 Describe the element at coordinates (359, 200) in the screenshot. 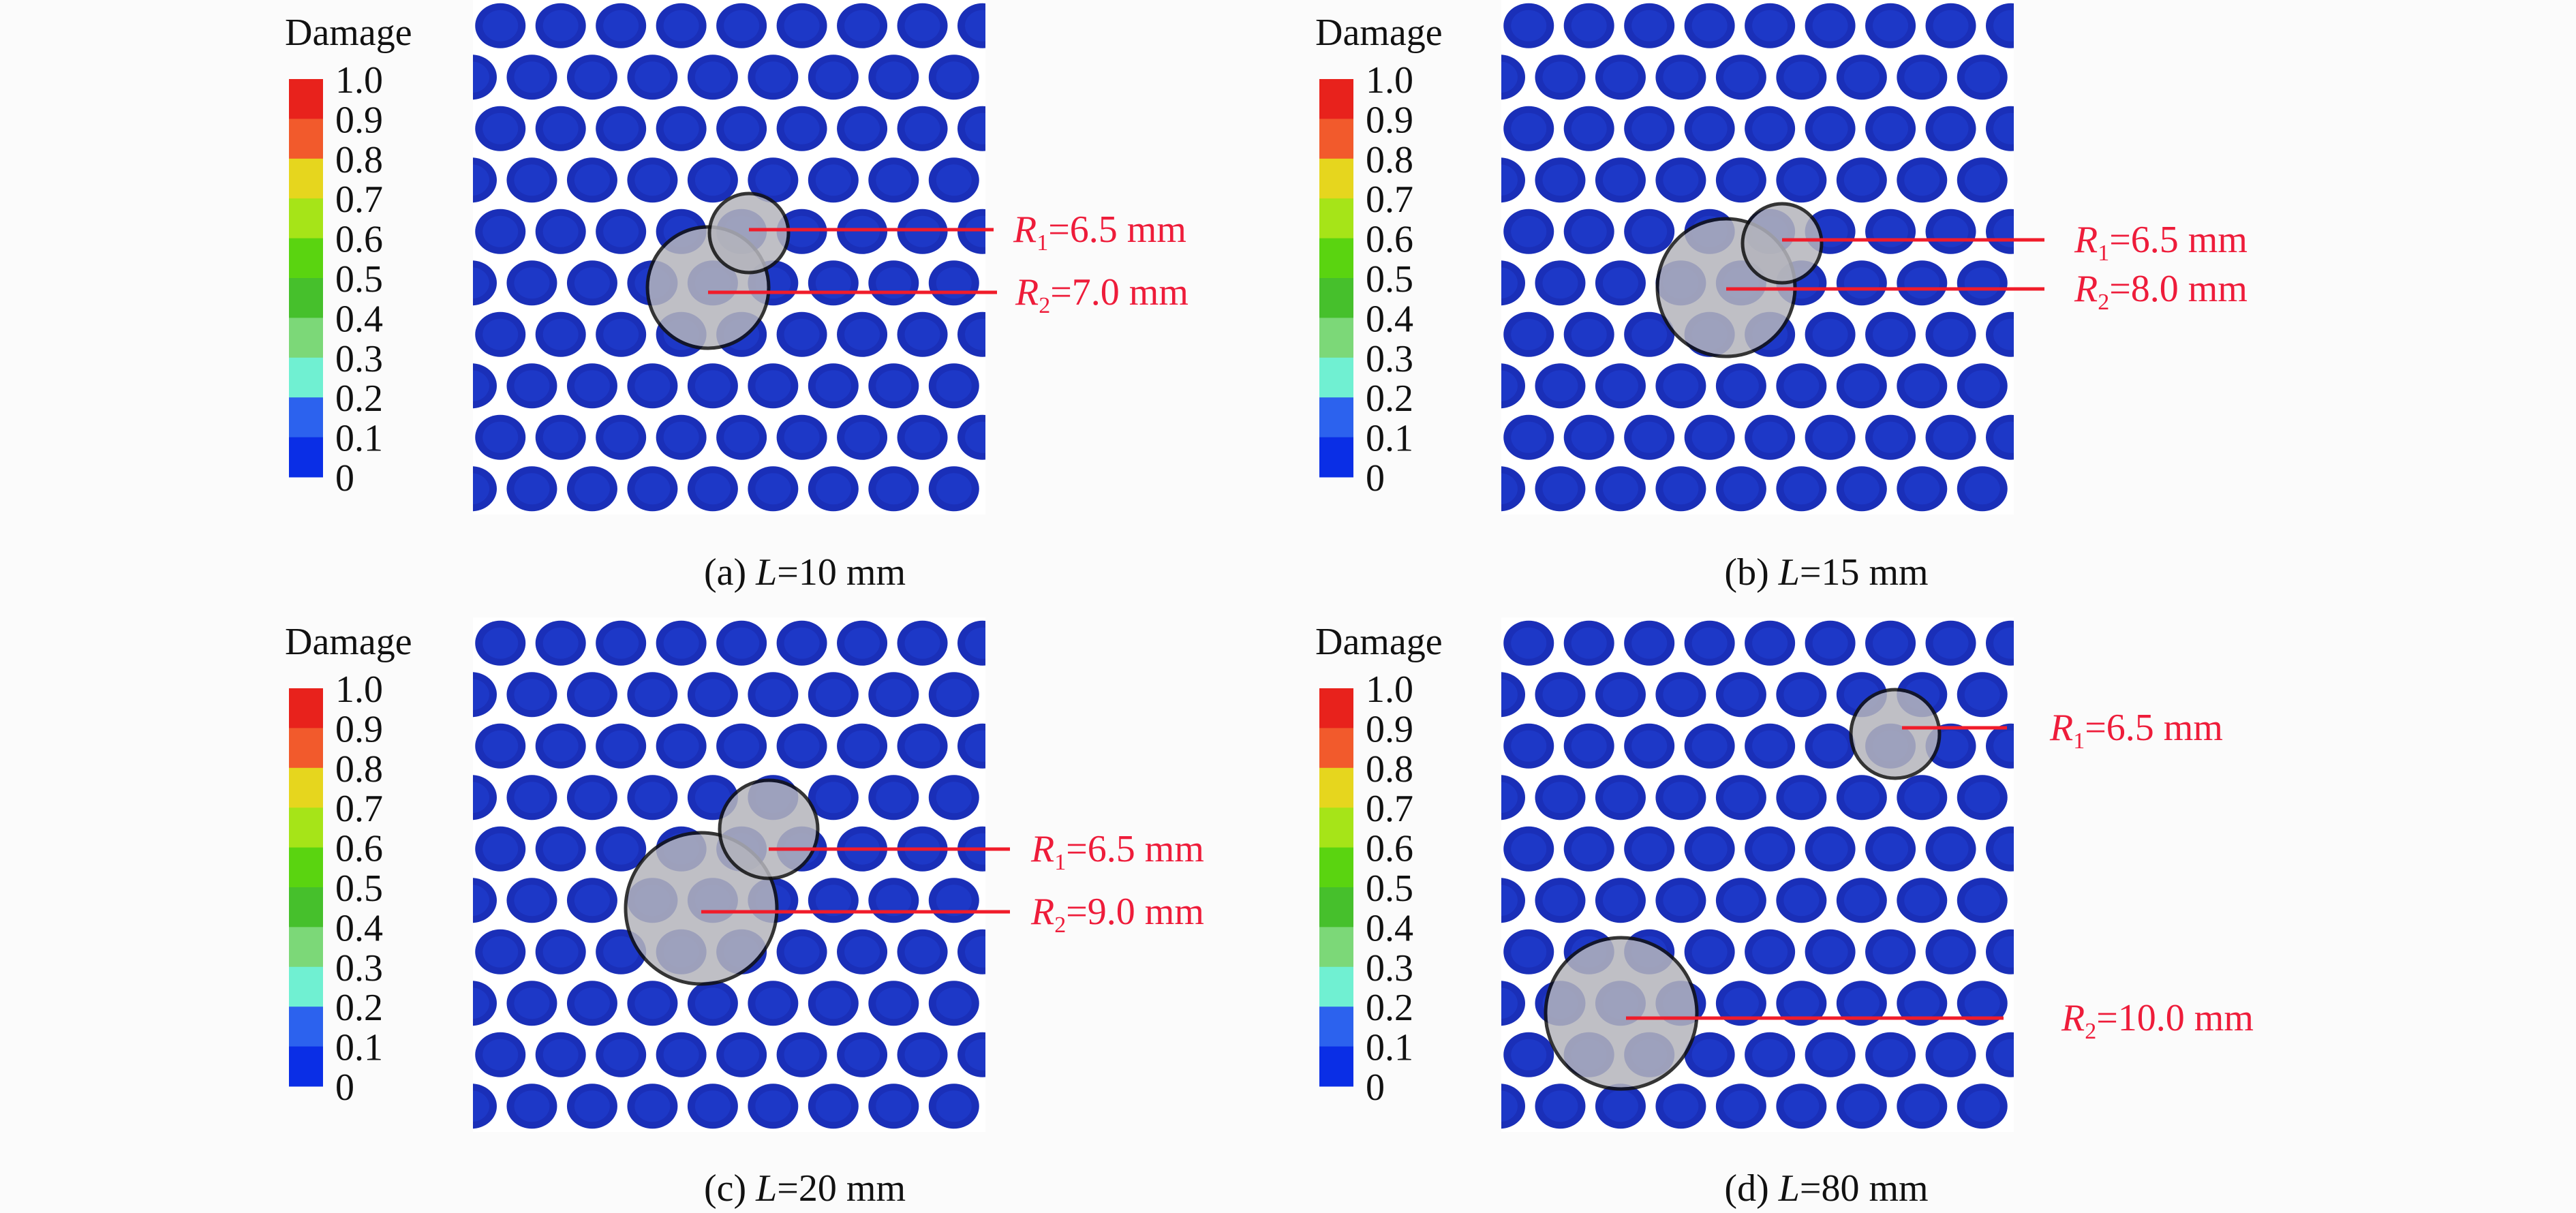

I see `legend-tick-label: 0.7` at that location.